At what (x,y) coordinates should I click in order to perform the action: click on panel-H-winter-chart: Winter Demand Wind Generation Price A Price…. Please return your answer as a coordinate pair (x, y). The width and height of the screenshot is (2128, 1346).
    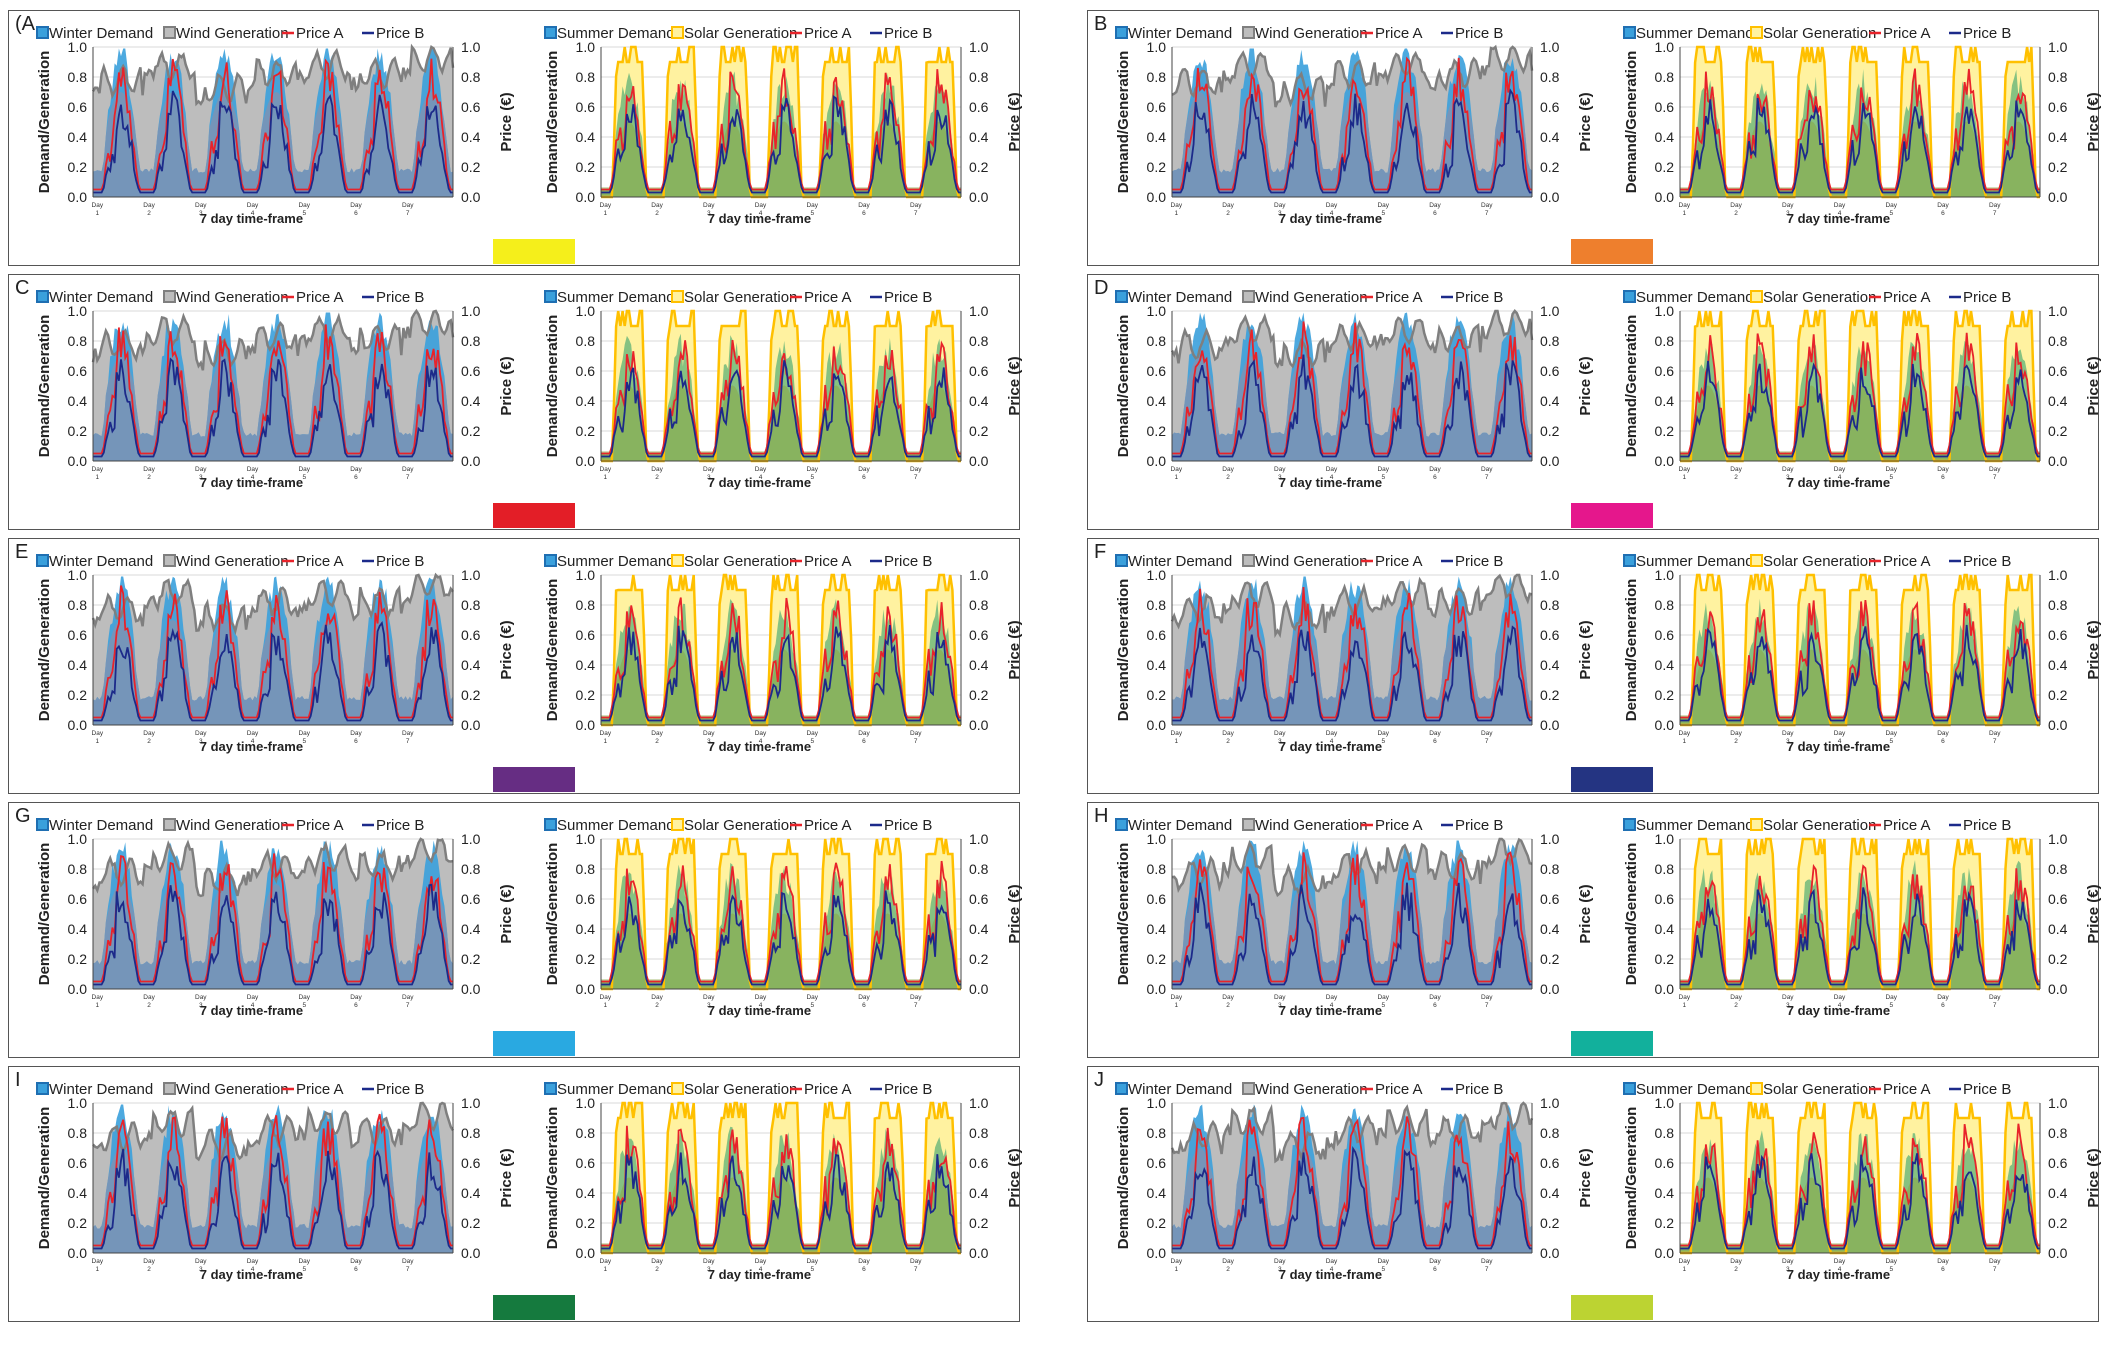
    Looking at the image, I should click on (1354, 917).